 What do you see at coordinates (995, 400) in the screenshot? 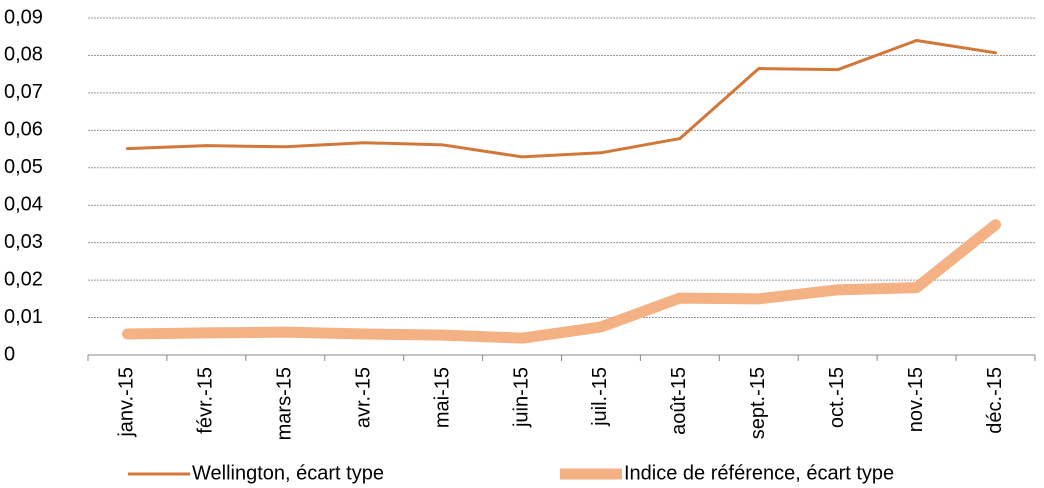
I see `x-tick-label: déc.-15` at bounding box center [995, 400].